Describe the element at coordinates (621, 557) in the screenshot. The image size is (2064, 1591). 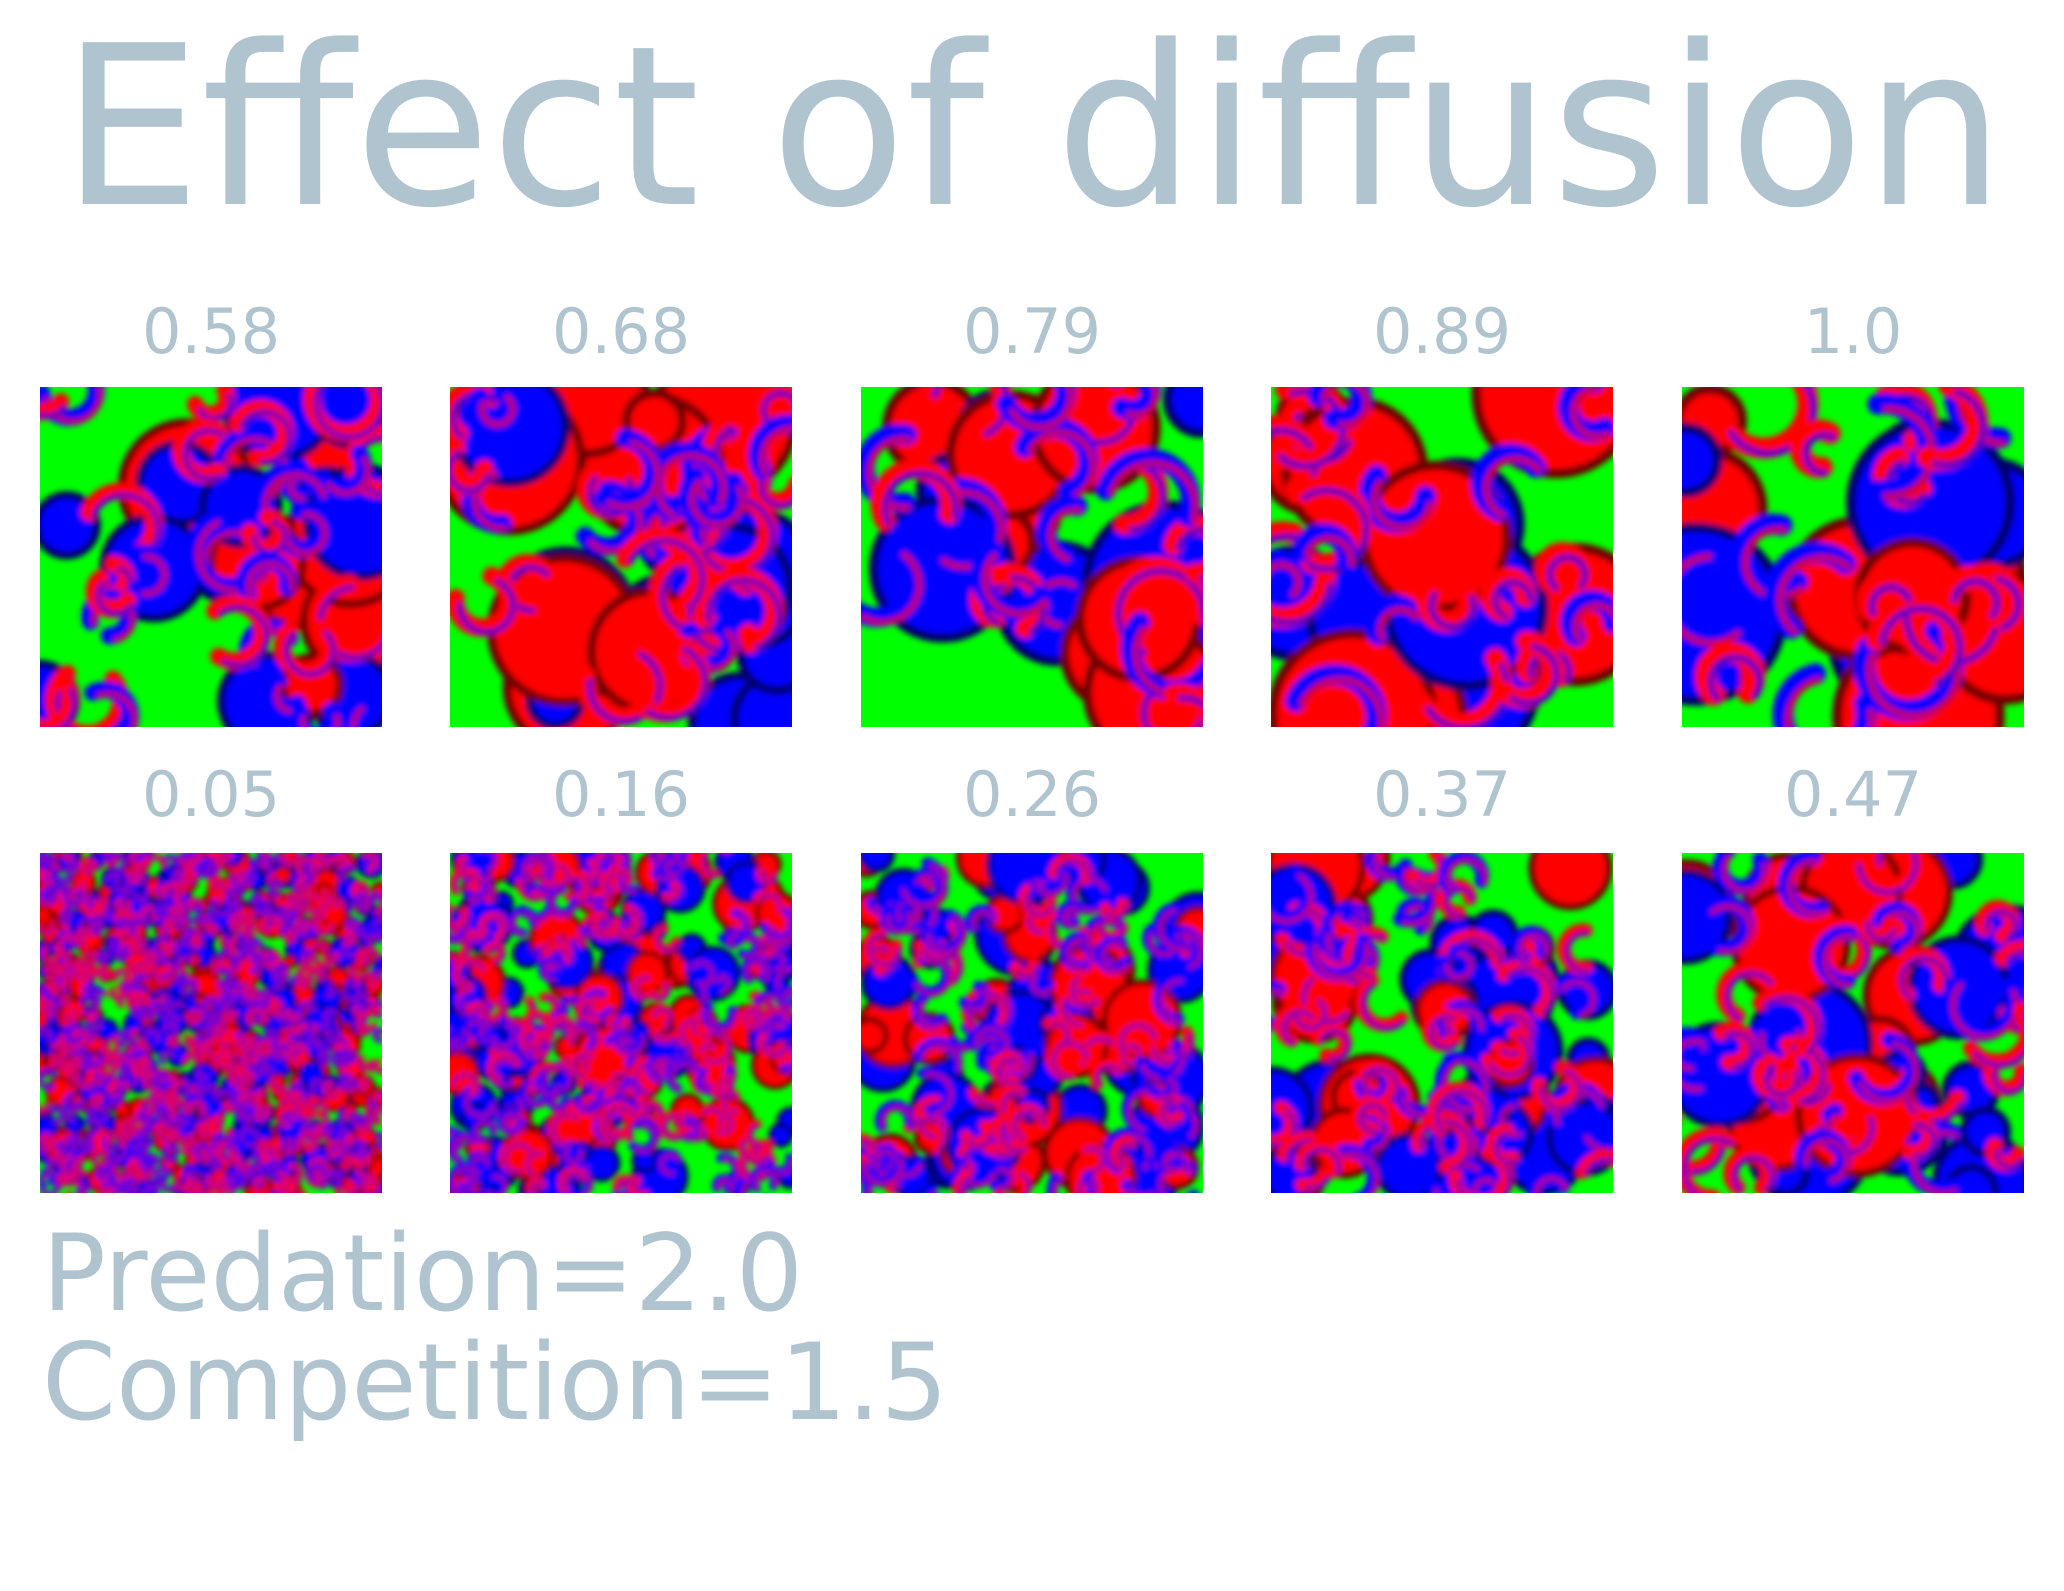
I see `pattern-panel` at that location.